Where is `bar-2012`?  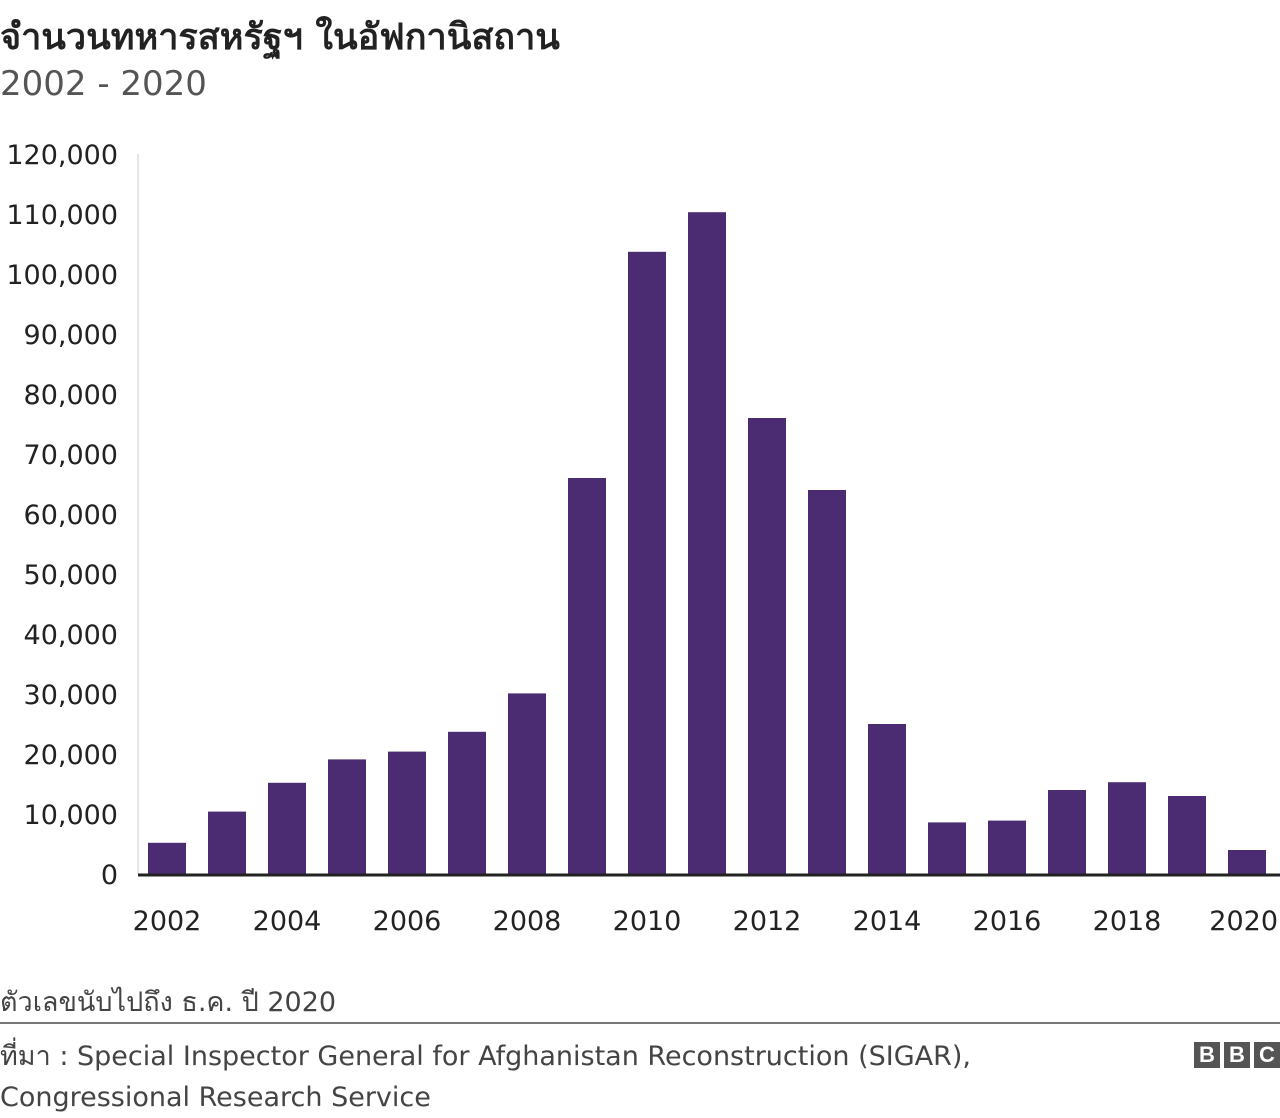 bar-2012 is located at coordinates (767, 646).